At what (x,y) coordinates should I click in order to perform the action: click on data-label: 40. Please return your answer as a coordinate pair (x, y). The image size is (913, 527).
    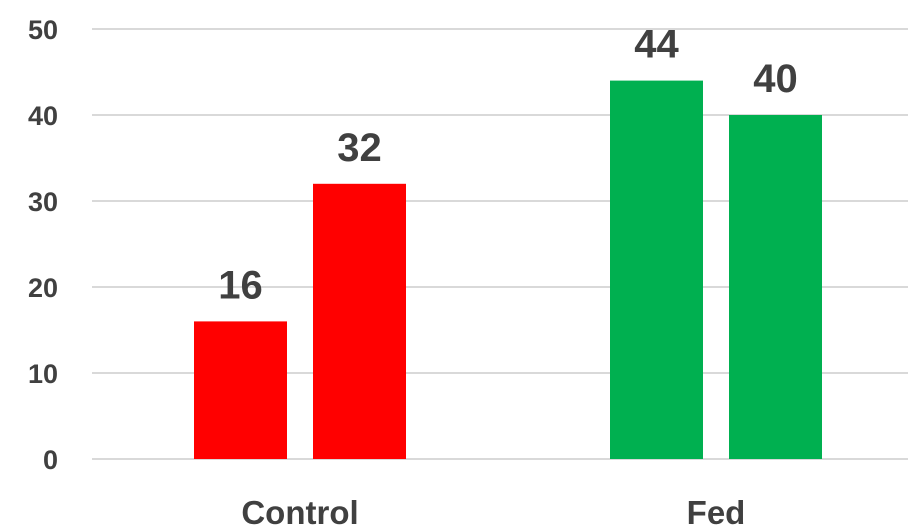
    Looking at the image, I should click on (775, 79).